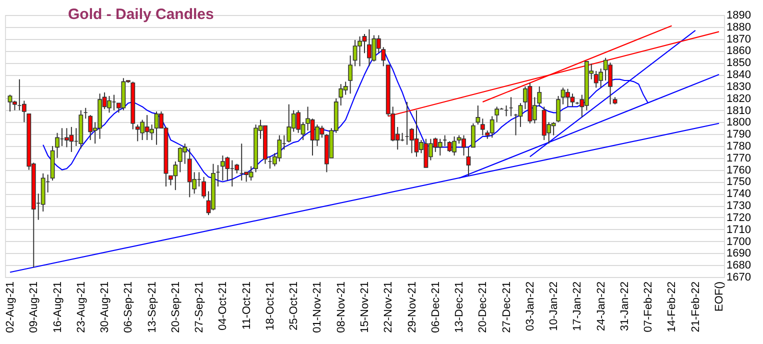 The image size is (763, 344). I want to click on y-tick-label: 1740, so click(738, 194).